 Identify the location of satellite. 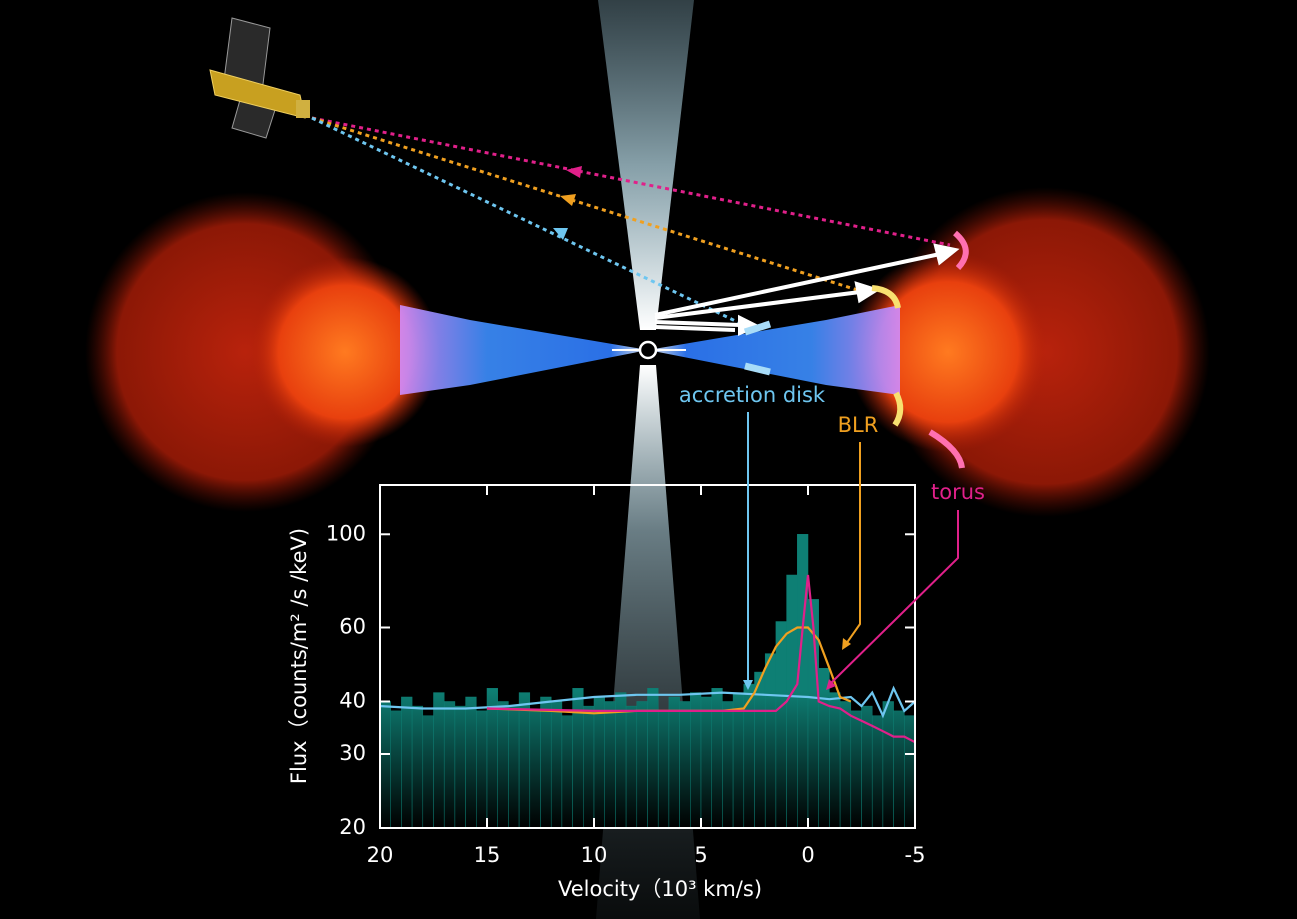
(259, 78).